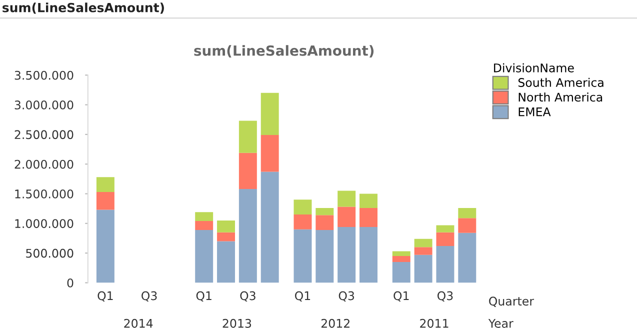 The height and width of the screenshot is (328, 637). I want to click on text: 2013, so click(237, 323).